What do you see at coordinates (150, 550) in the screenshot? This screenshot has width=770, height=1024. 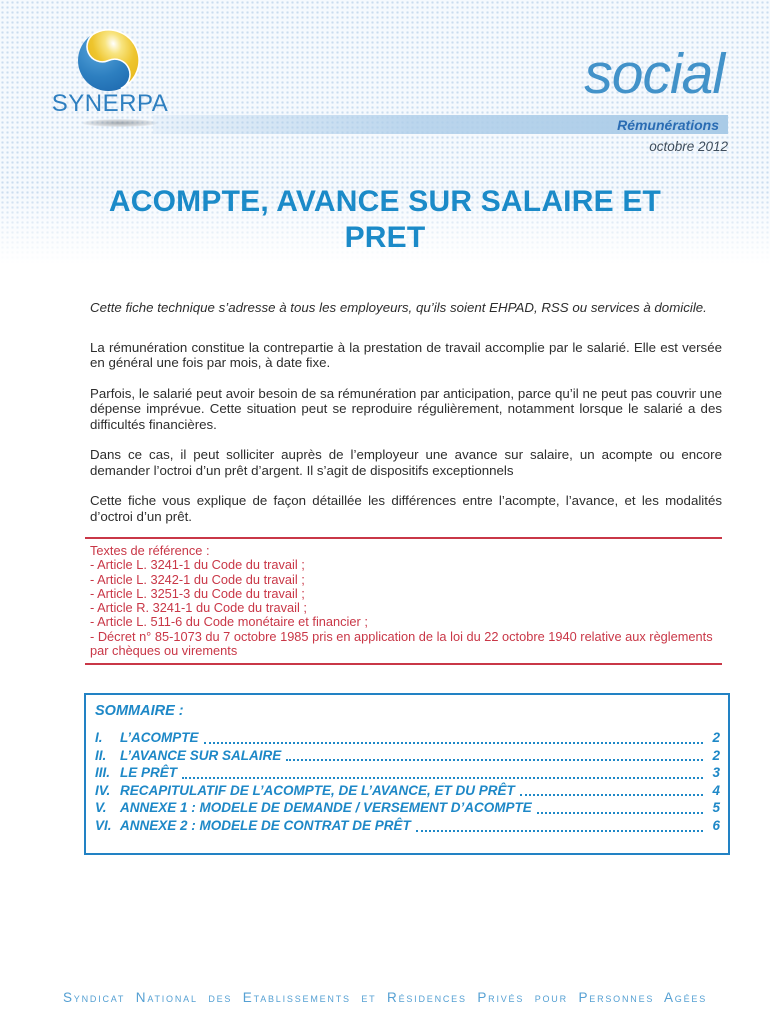 I see `reference-title: Textes de référence :` at bounding box center [150, 550].